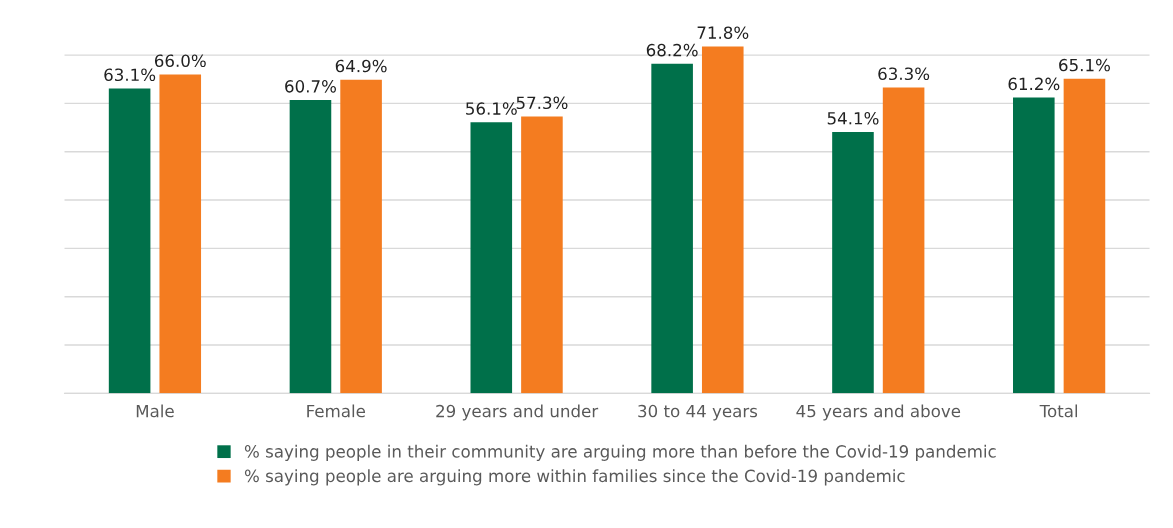 The image size is (1173, 528). What do you see at coordinates (620, 452) in the screenshot?
I see `legend-label: % saying people in their community are arguing more than before the Covid-19 pandemic` at bounding box center [620, 452].